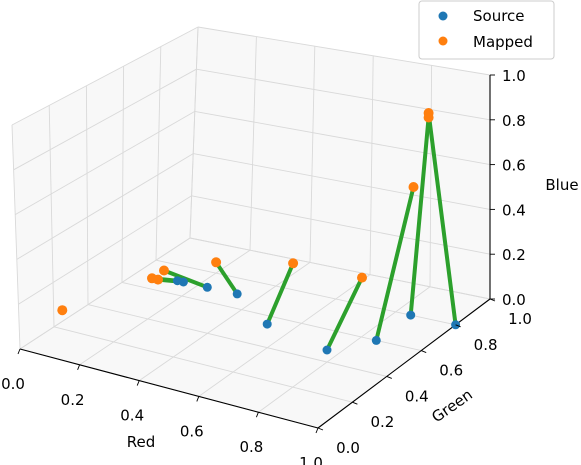 The image size is (581, 465). I want to click on z-tick-label: 1.0, so click(514, 76).